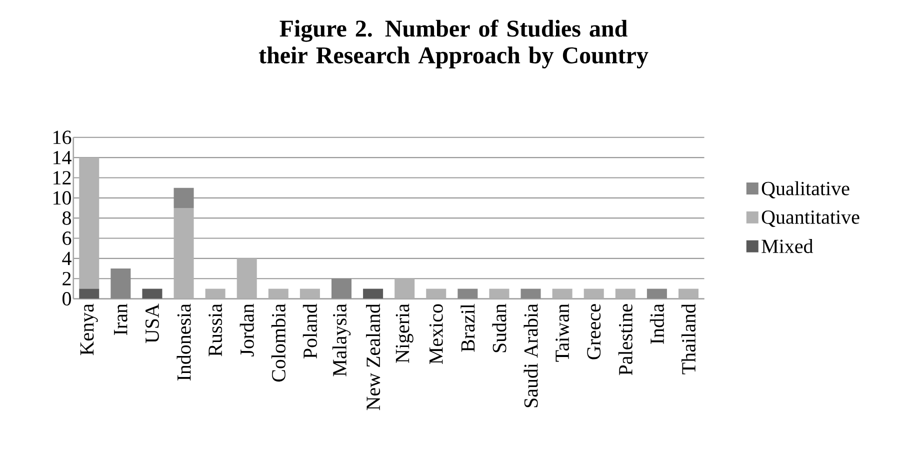 This screenshot has height=468, width=907. I want to click on x-tick-label: Poland, so click(309, 331).